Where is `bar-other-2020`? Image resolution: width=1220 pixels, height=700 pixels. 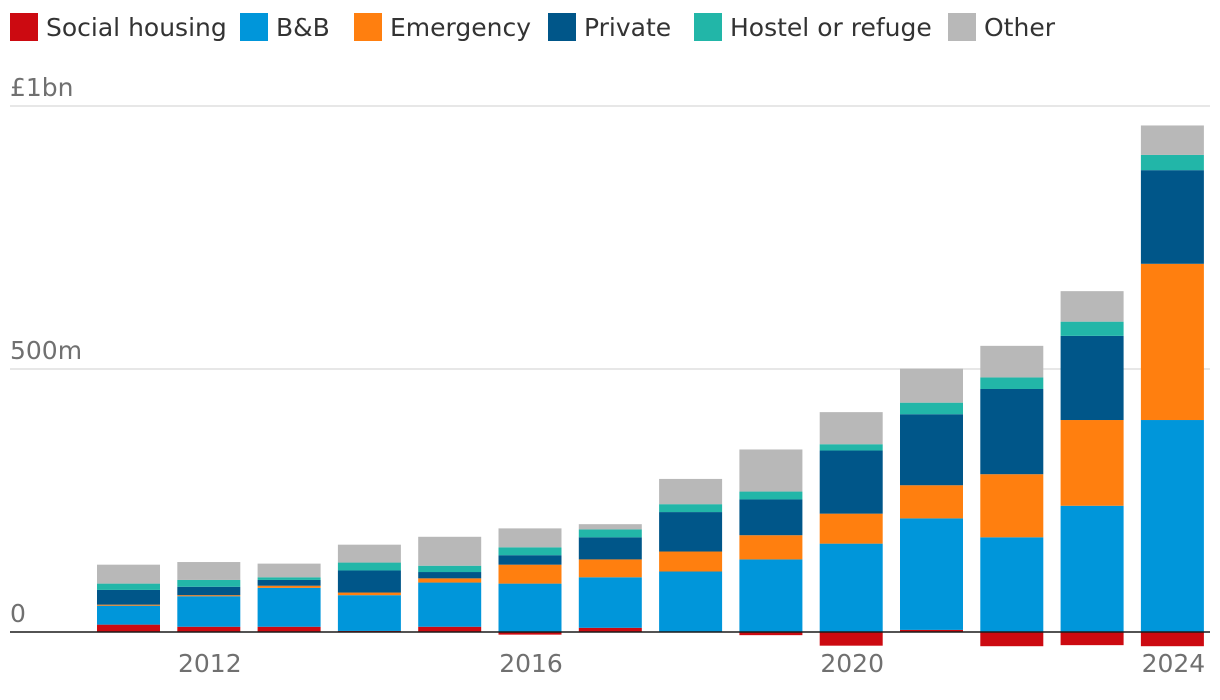
bar-other-2020 is located at coordinates (851, 428).